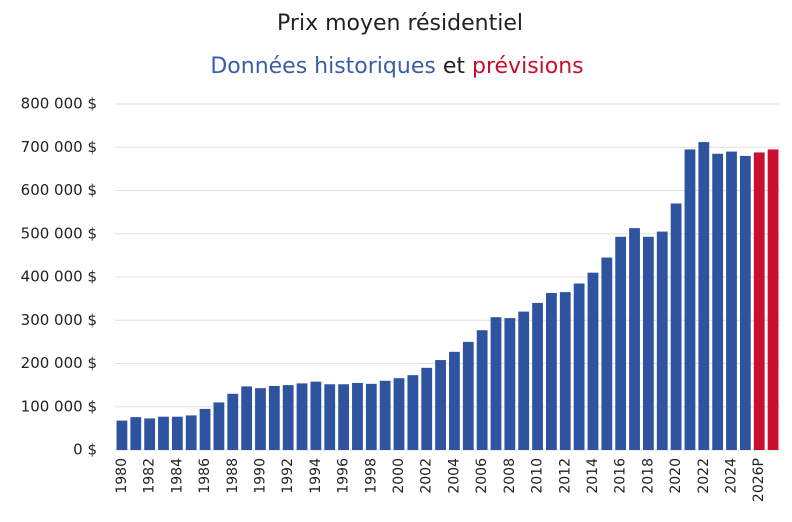 This screenshot has width=792, height=522. Describe the element at coordinates (538, 476) in the screenshot. I see `x-tick-label: 2010` at that location.